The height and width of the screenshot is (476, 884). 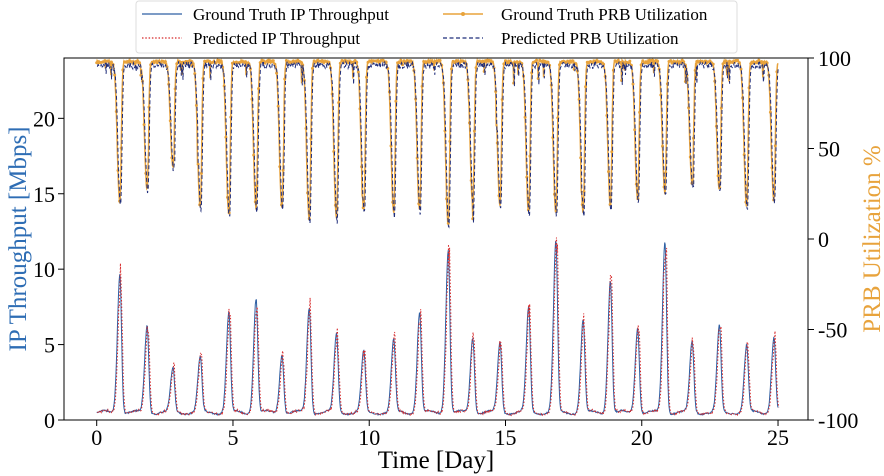 I want to click on y-tick-label-left-3: 15, so click(x=44, y=194).